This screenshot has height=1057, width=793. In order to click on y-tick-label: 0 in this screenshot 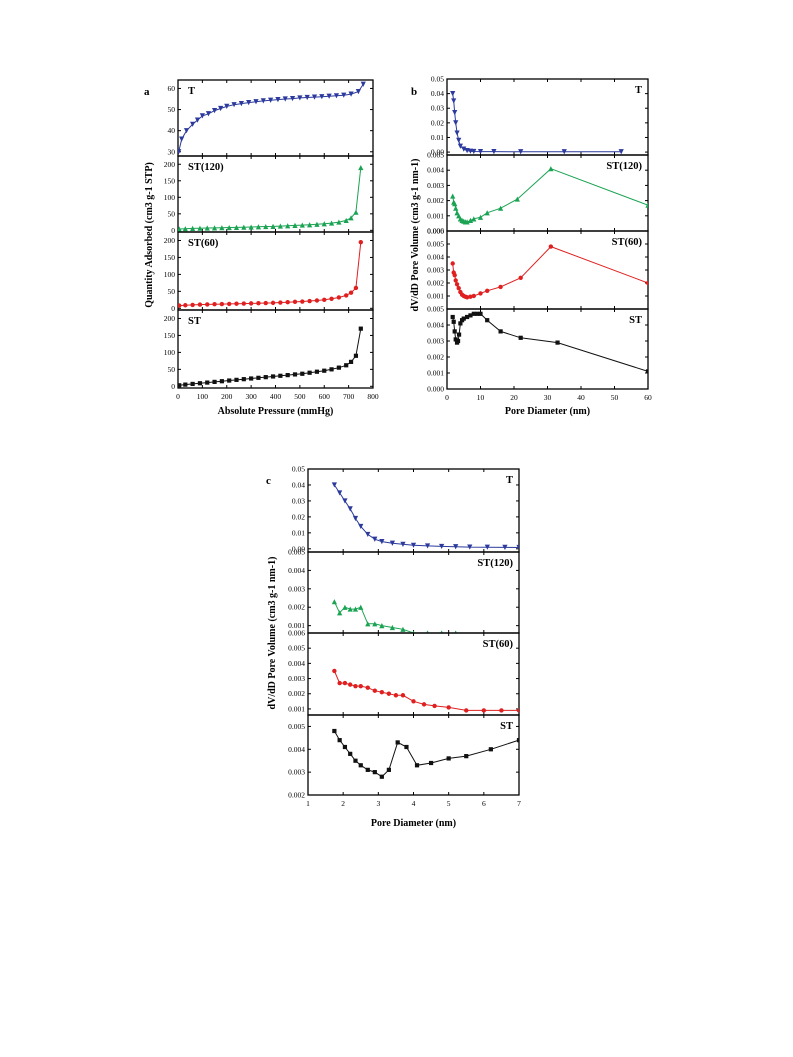, I will do `click(173, 230)`.